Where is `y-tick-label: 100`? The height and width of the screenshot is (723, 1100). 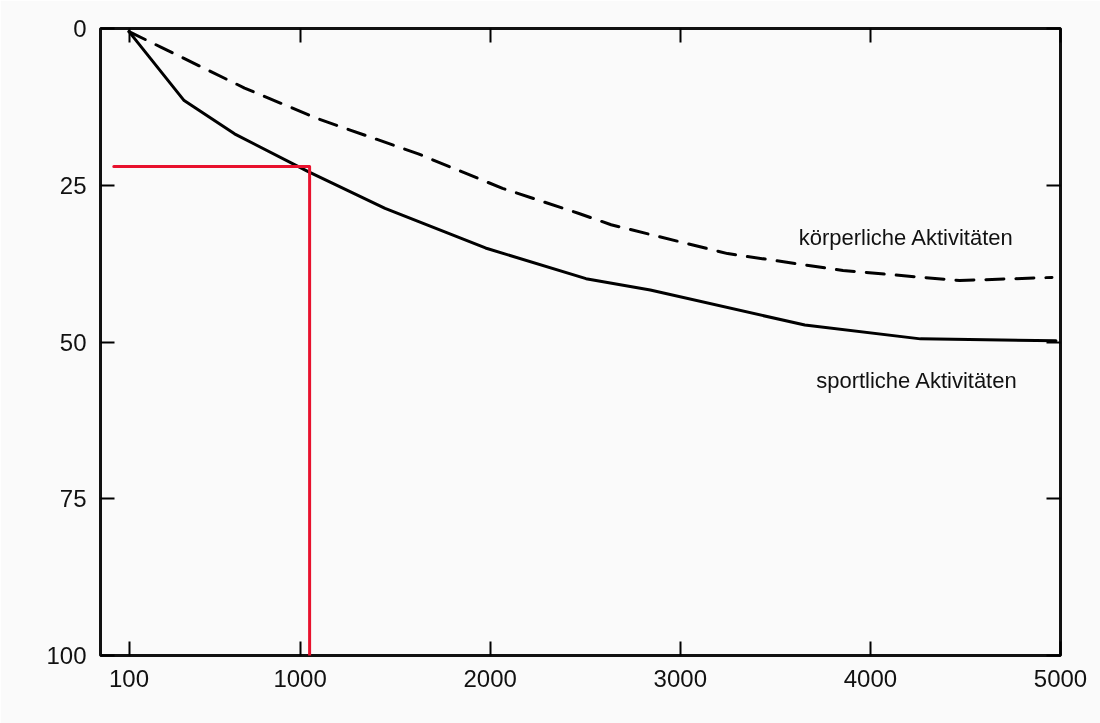
y-tick-label: 100 is located at coordinates (66, 655).